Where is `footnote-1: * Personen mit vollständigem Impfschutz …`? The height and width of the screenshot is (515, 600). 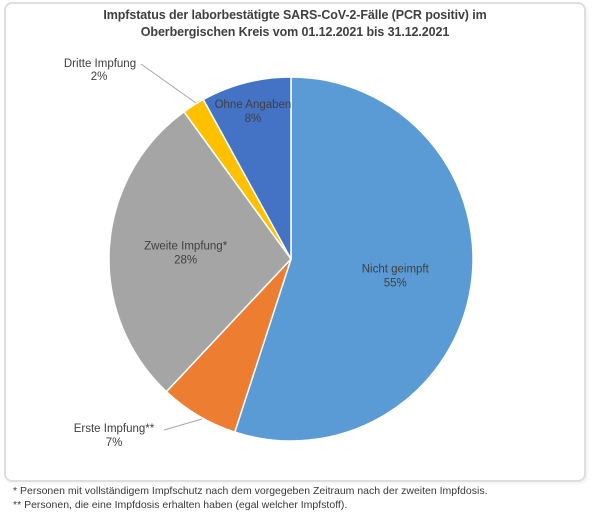 footnote-1: * Personen mit vollständigem Impfschutz … is located at coordinates (250, 491).